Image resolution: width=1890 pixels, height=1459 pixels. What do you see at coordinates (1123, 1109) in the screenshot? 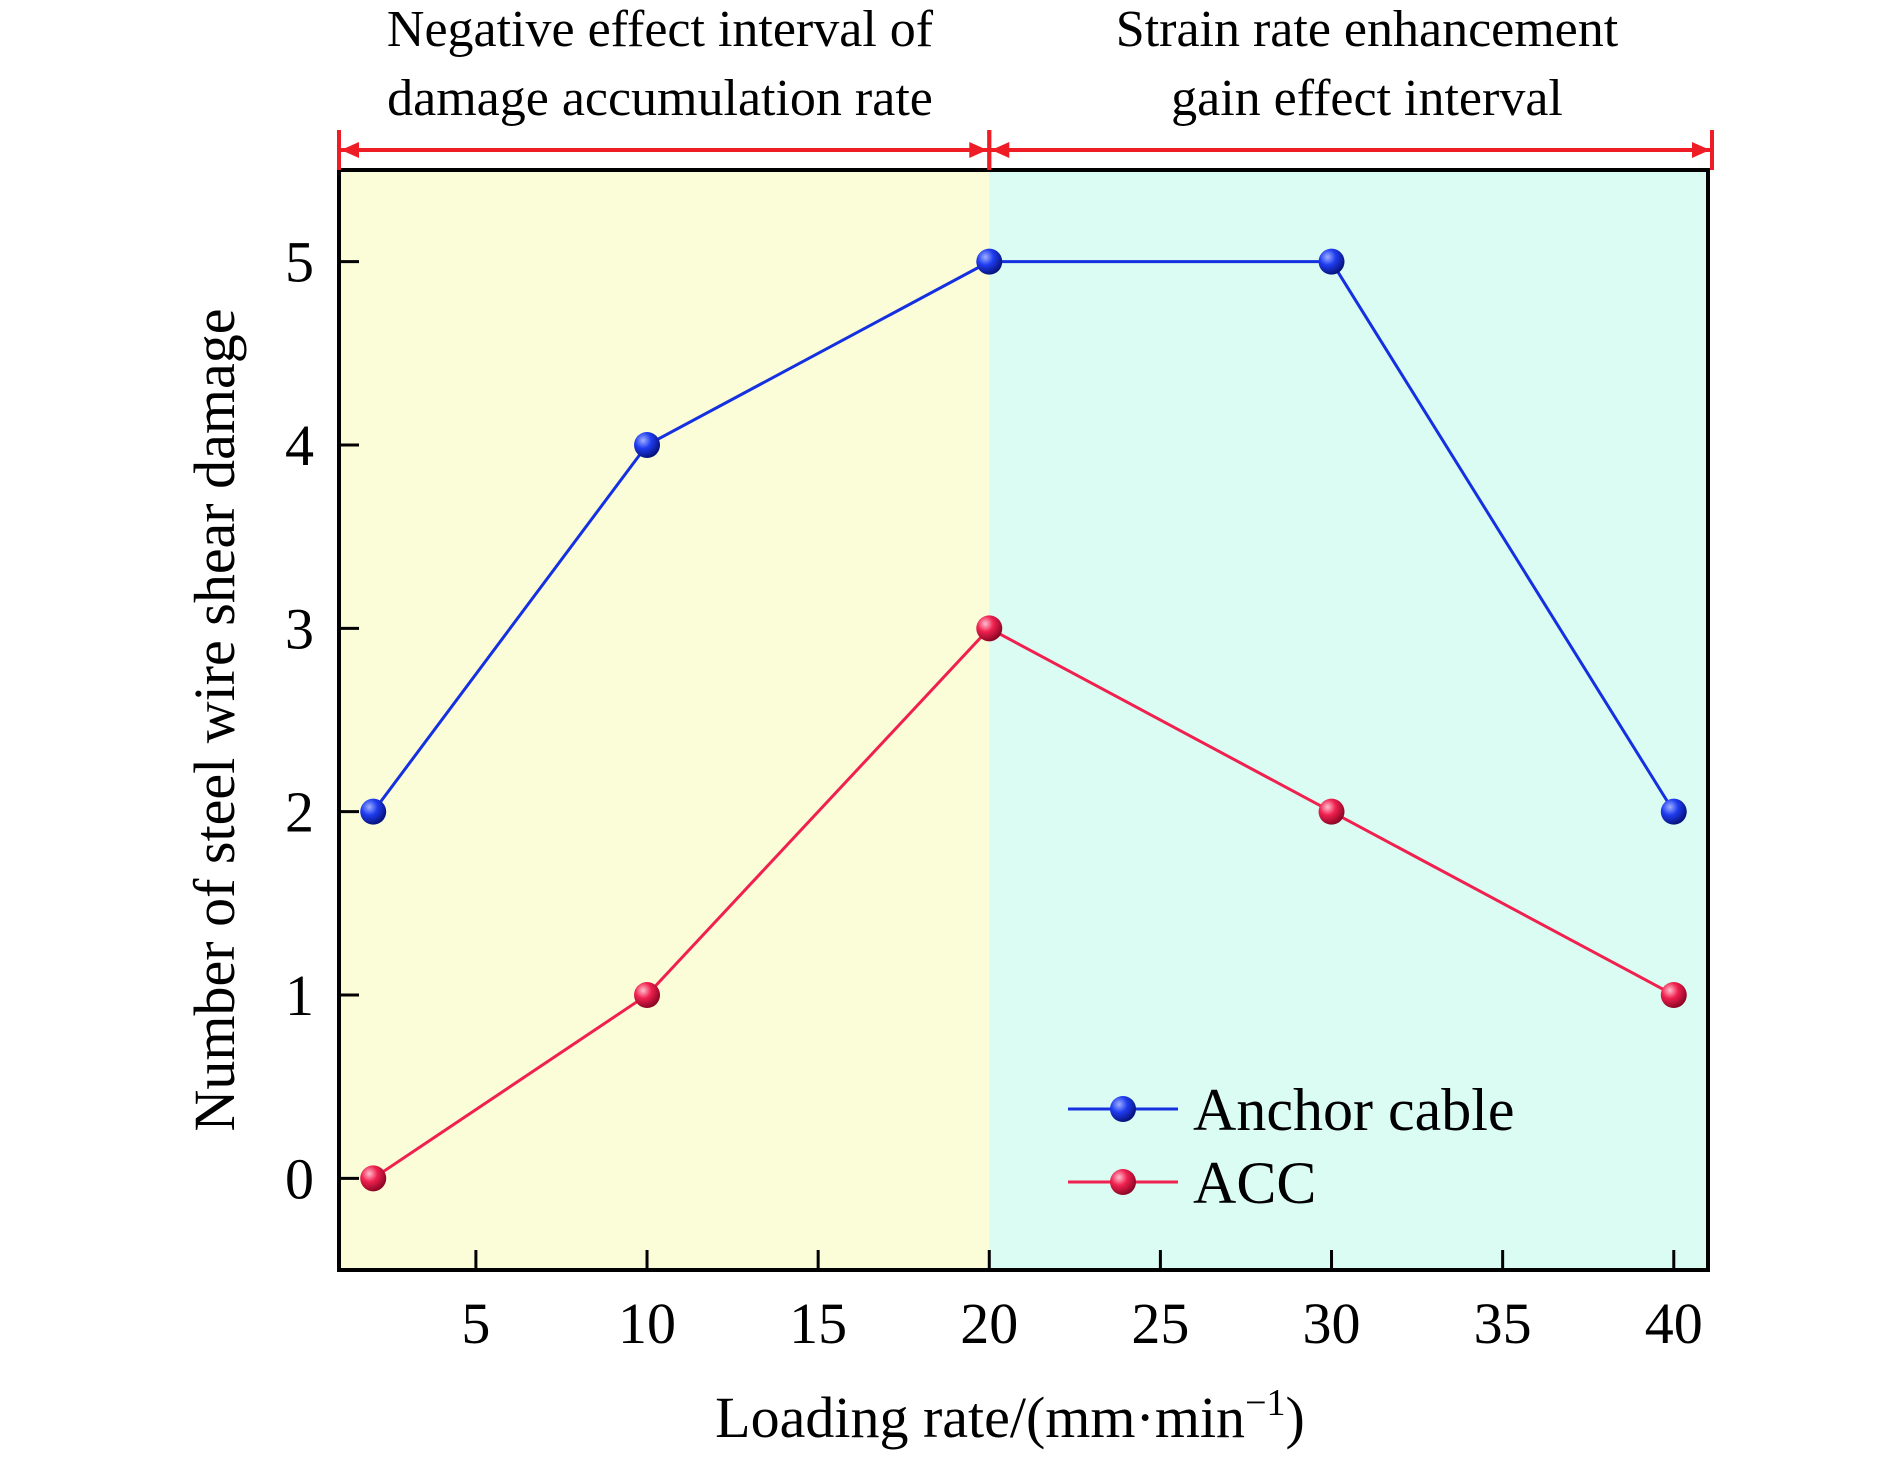
I see `legend-0-swatch-marker` at bounding box center [1123, 1109].